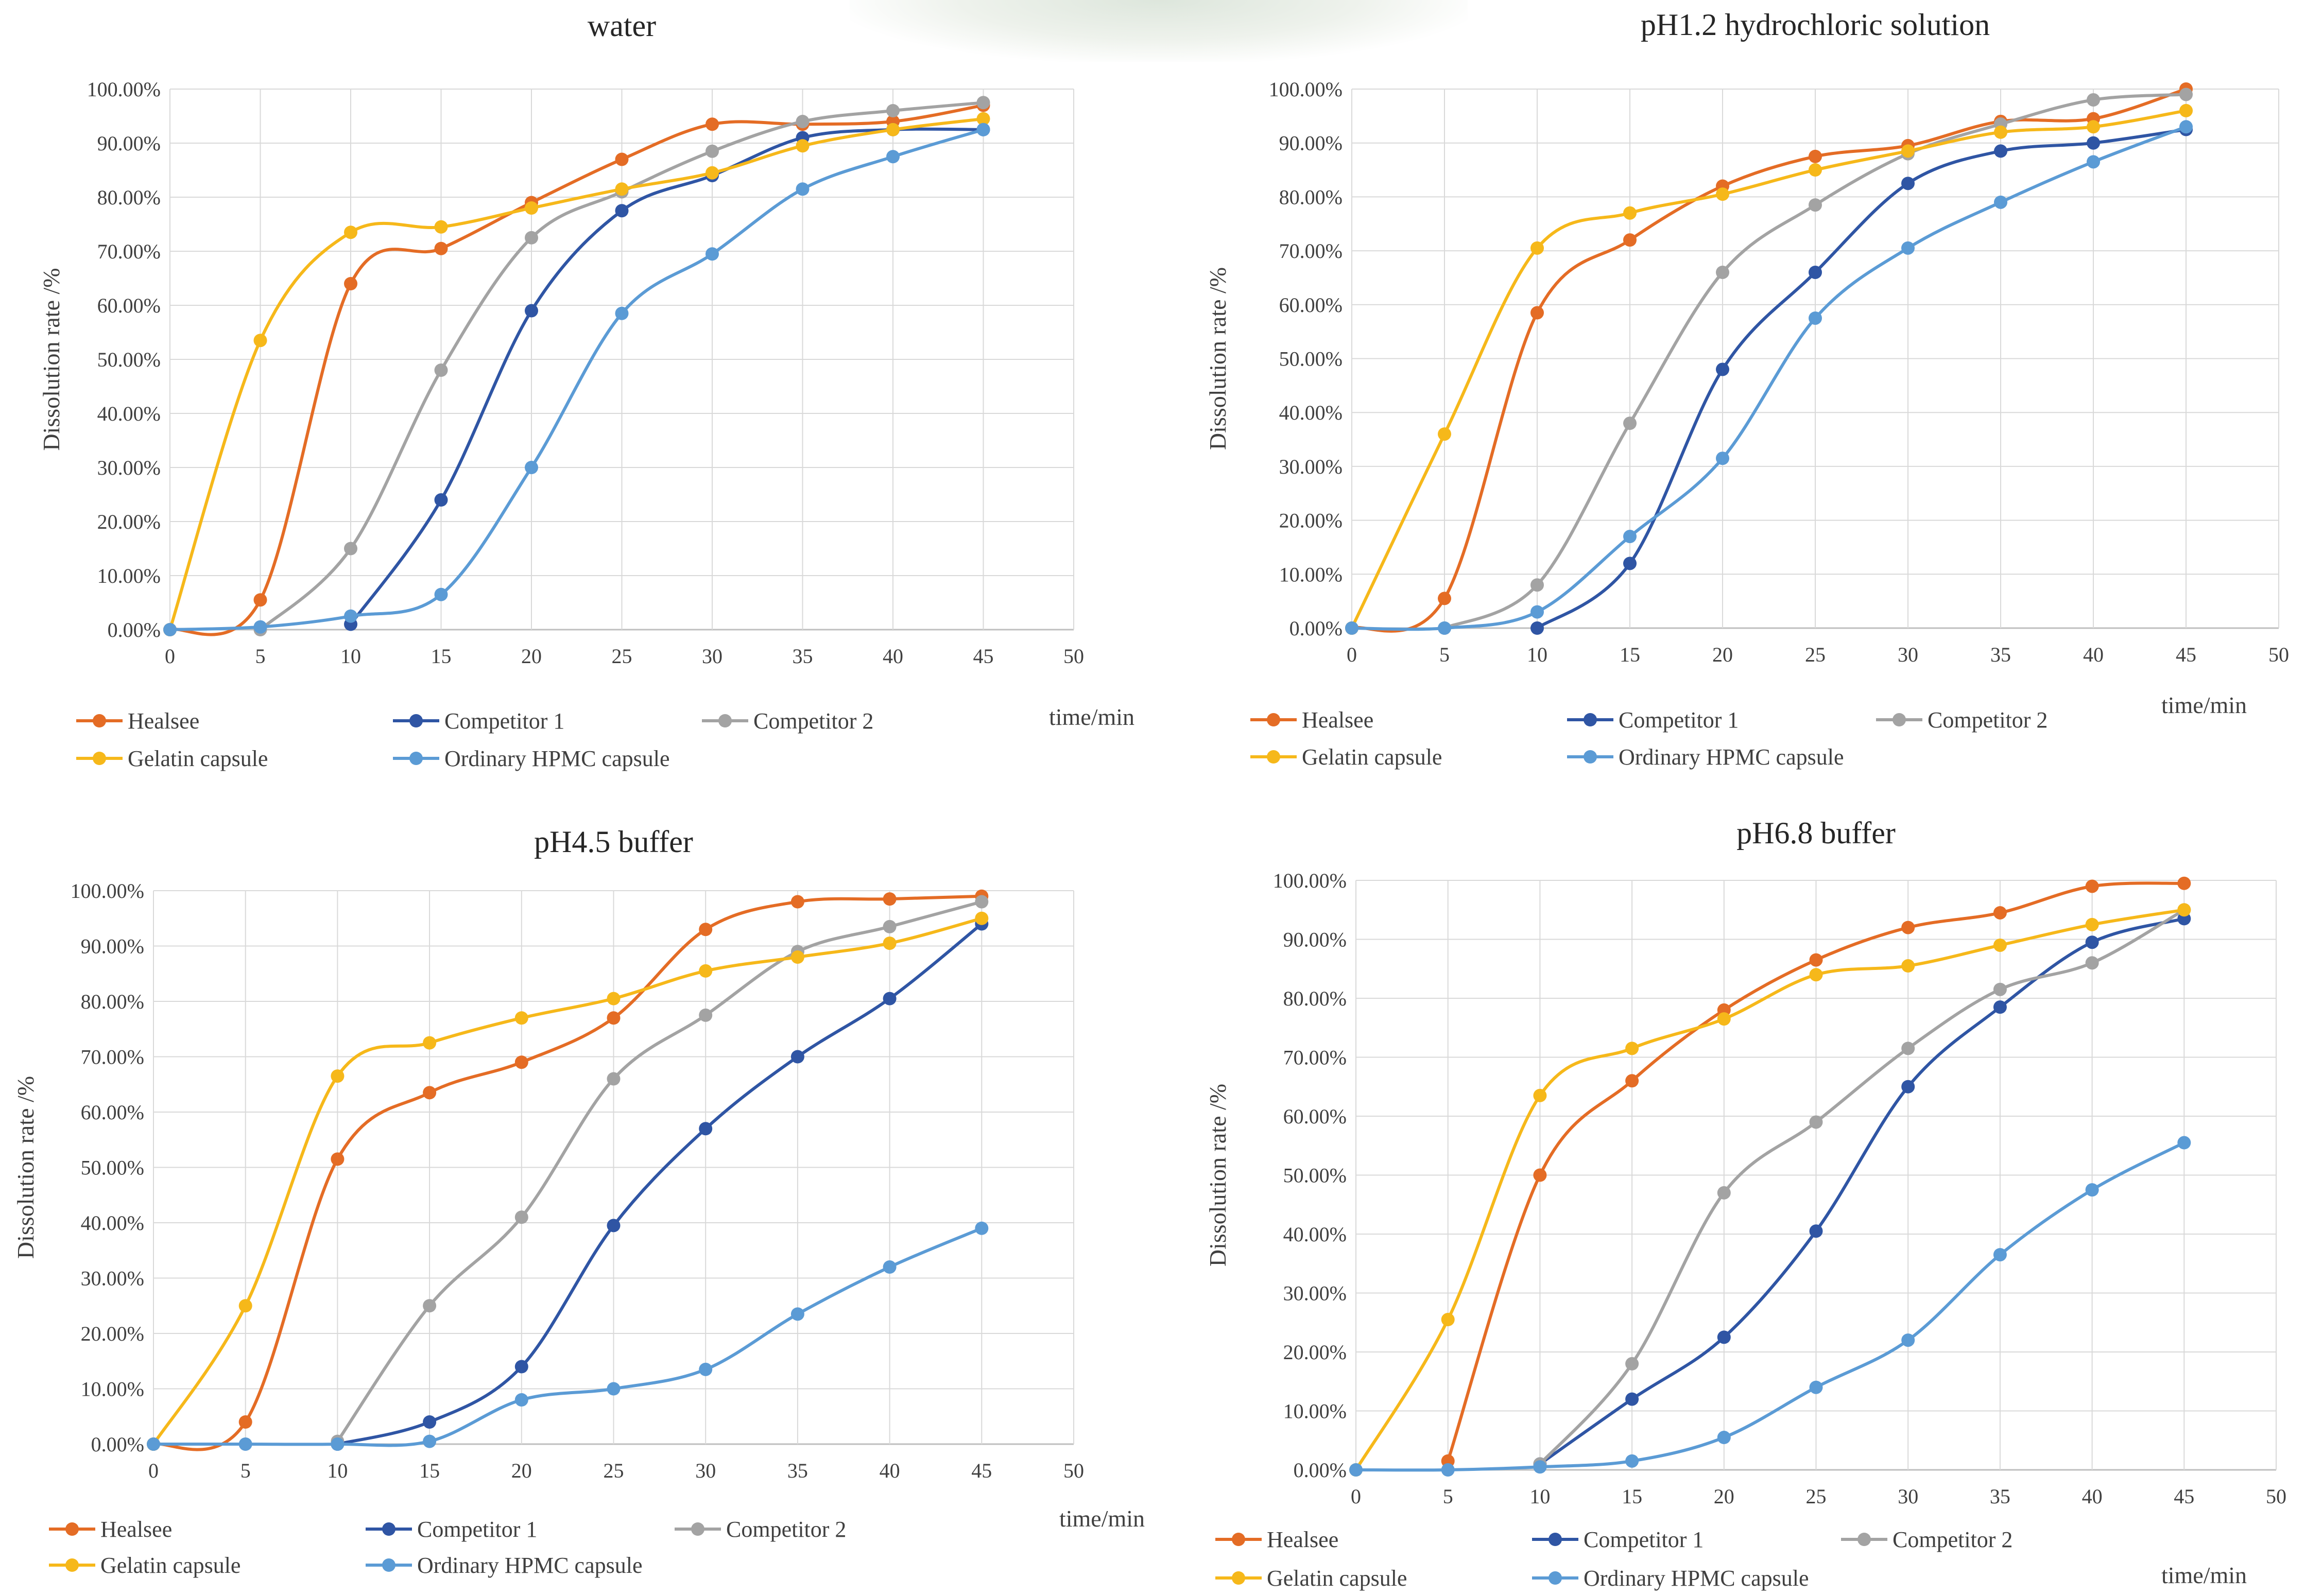 Image resolution: width=2305 pixels, height=1596 pixels. I want to click on legend-item-competitor-2: Competitor 2, so click(1962, 720).